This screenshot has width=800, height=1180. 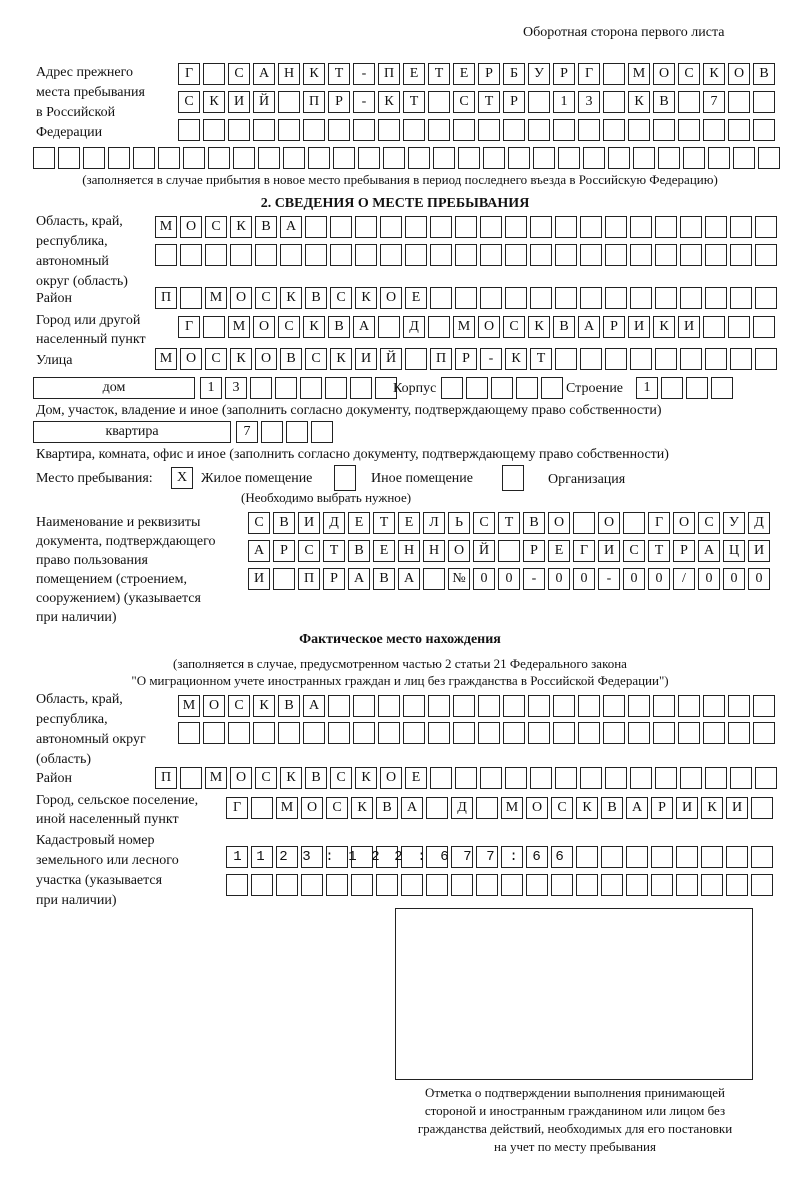 What do you see at coordinates (314, 102) in the screenshot?
I see `letter-cell: П` at bounding box center [314, 102].